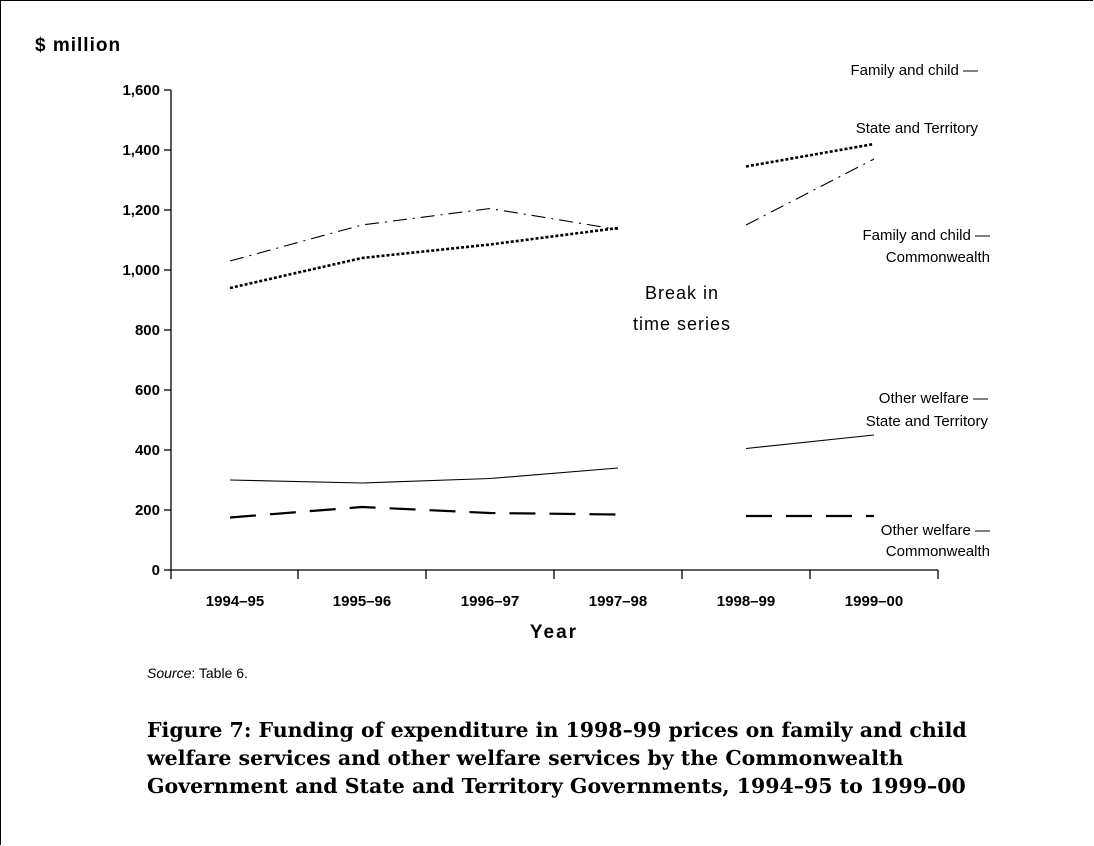  What do you see at coordinates (362, 601) in the screenshot?
I see `x-tick-label: 1995–96` at bounding box center [362, 601].